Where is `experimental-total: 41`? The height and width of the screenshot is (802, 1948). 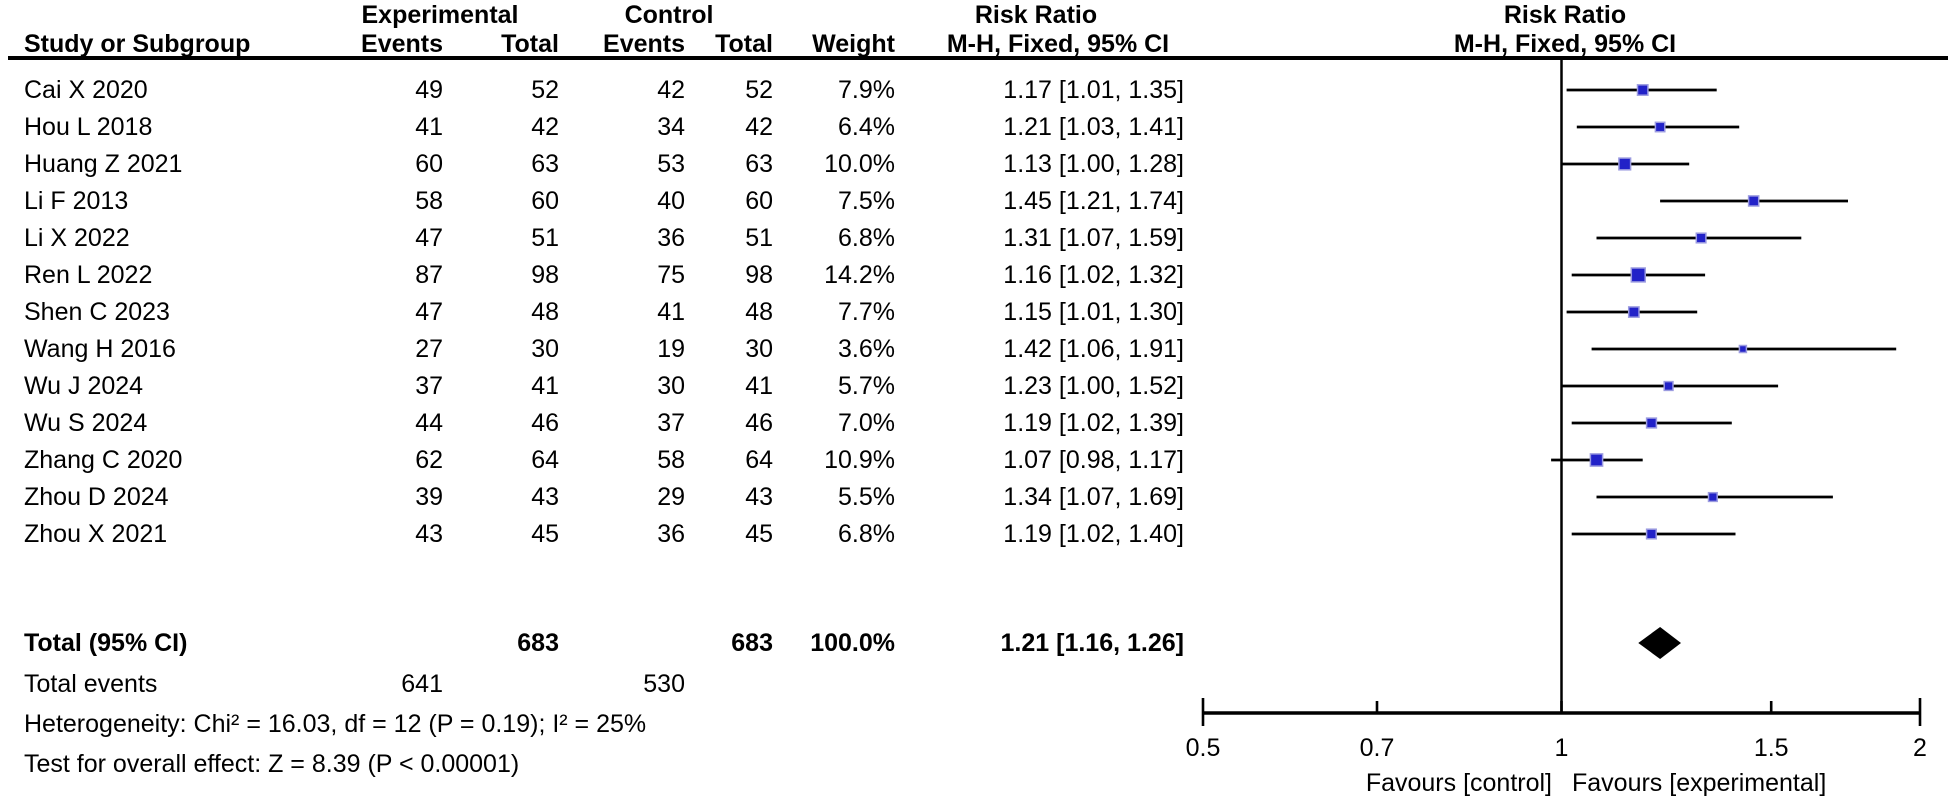
experimental-total: 41 is located at coordinates (545, 386).